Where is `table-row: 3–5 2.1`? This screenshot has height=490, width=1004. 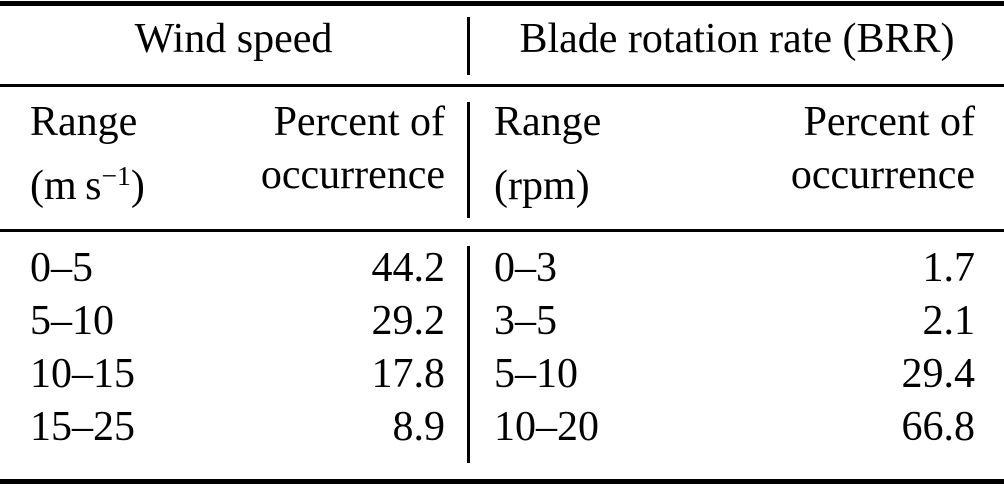 table-row: 3–5 2.1 is located at coordinates (734, 321).